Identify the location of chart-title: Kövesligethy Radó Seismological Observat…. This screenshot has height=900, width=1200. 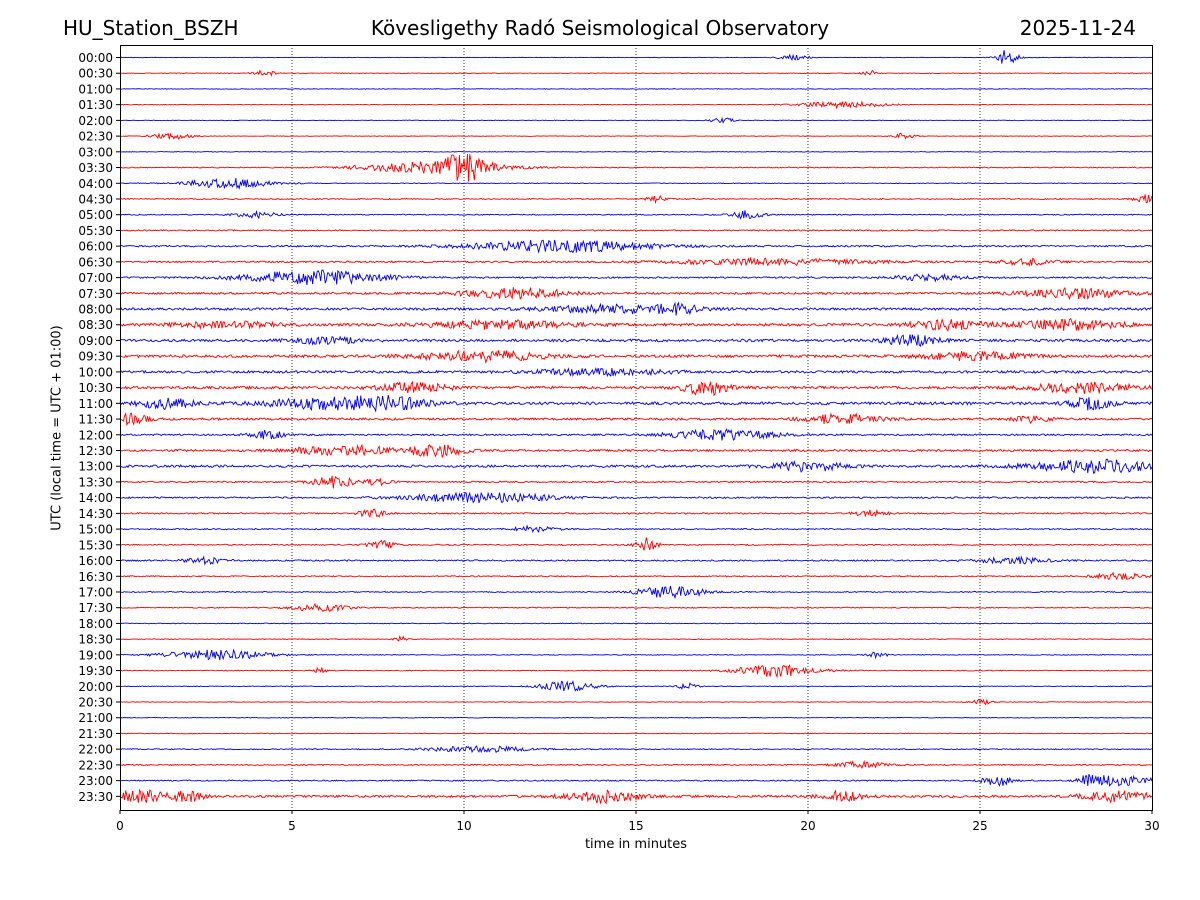
(600, 28).